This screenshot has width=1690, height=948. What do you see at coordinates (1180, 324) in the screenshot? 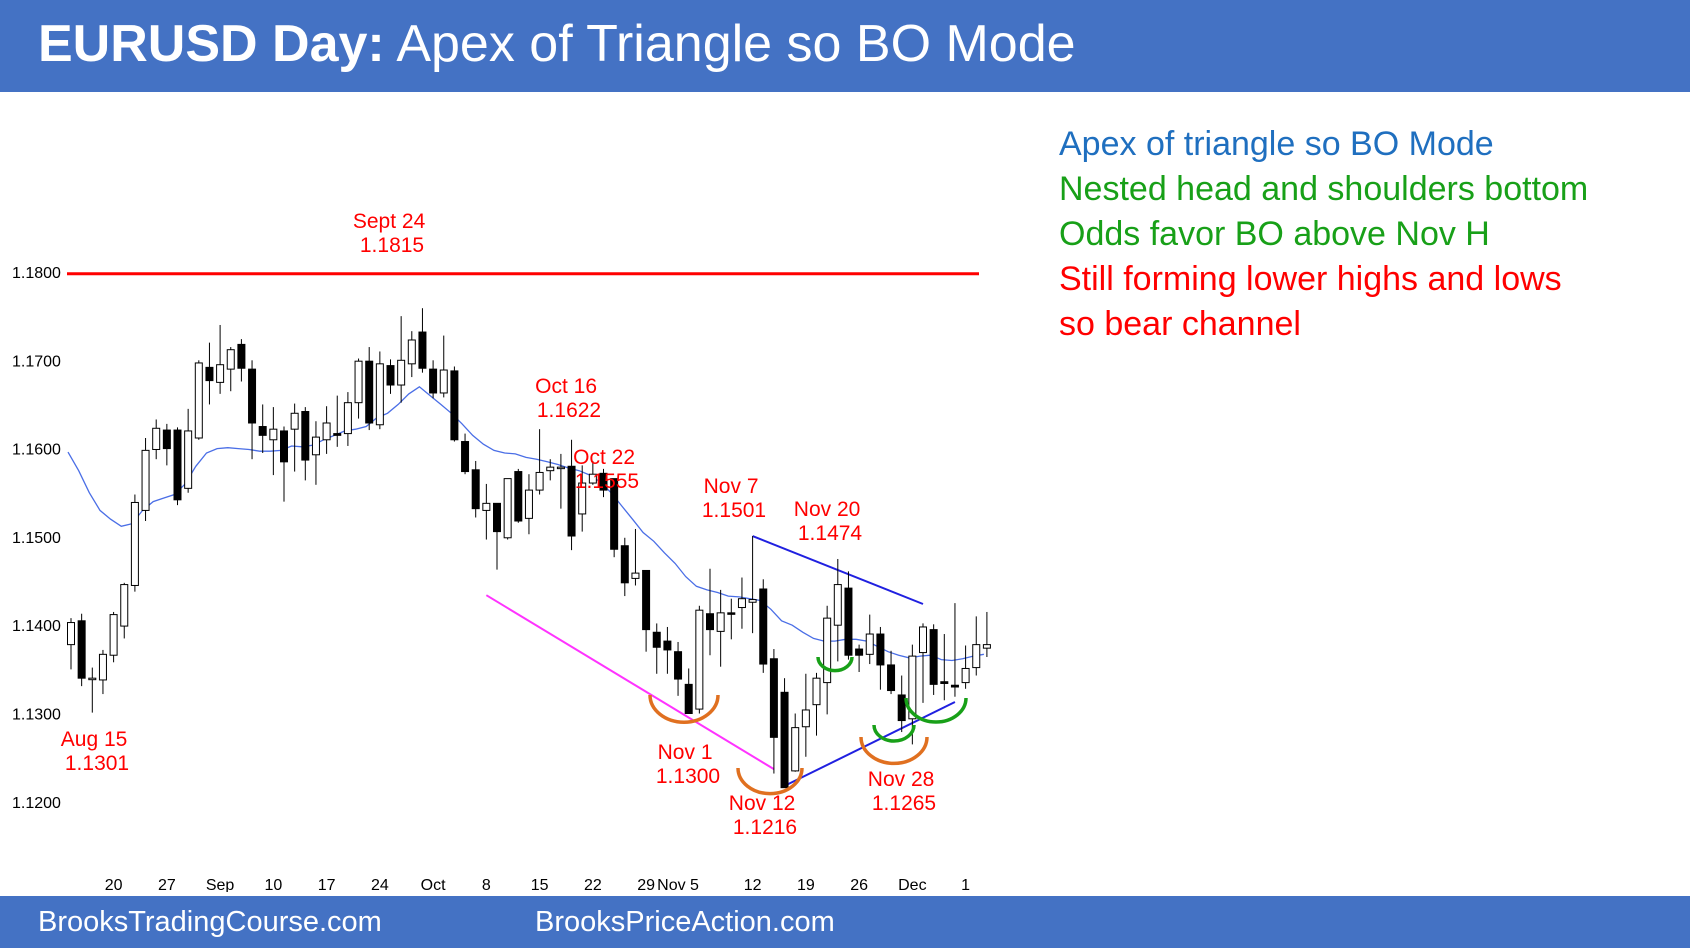
I see `note-bear-channel: so bear channel` at bounding box center [1180, 324].